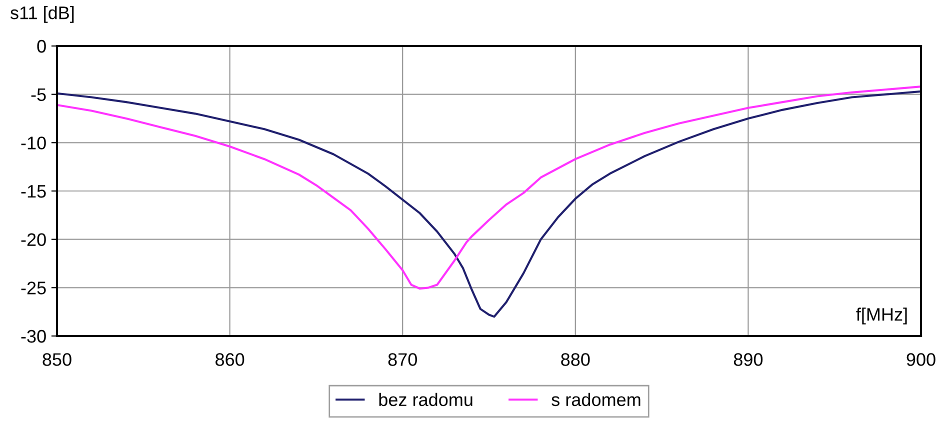  I want to click on y-tick-label: -15, so click(33, 191).